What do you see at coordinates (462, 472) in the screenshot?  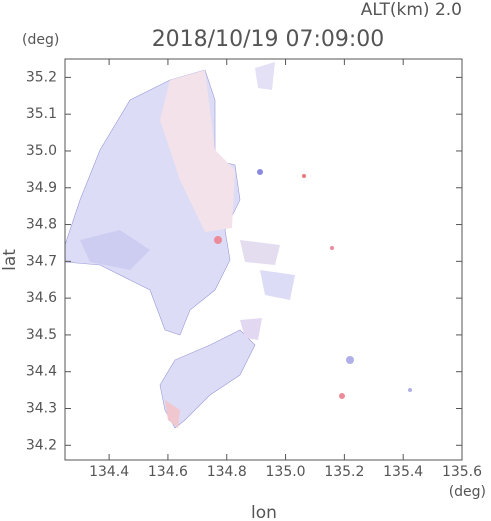 I see `x-tick-label: 135.6` at bounding box center [462, 472].